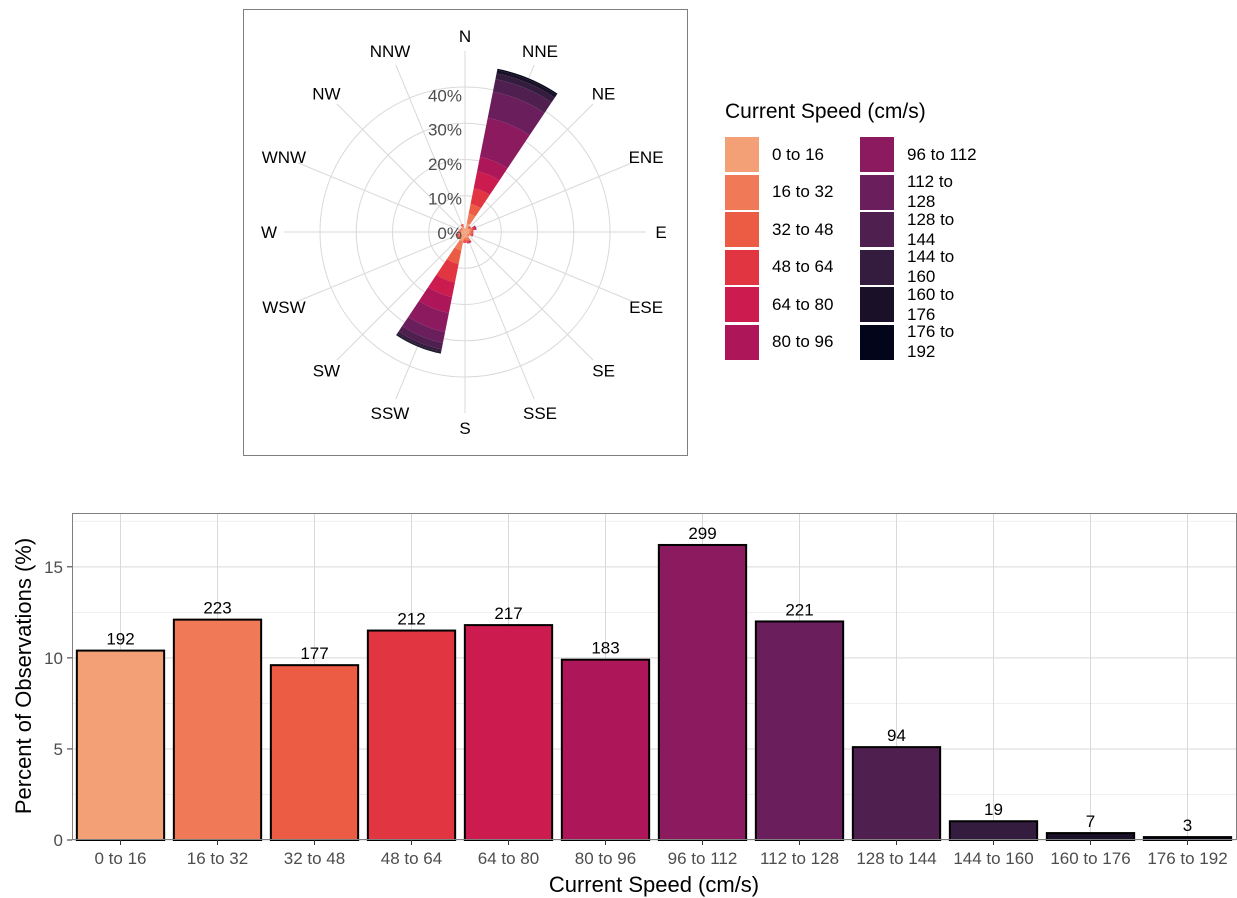 The width and height of the screenshot is (1237, 898). Describe the element at coordinates (411, 619) in the screenshot. I see `bar-count-label: 212` at that location.